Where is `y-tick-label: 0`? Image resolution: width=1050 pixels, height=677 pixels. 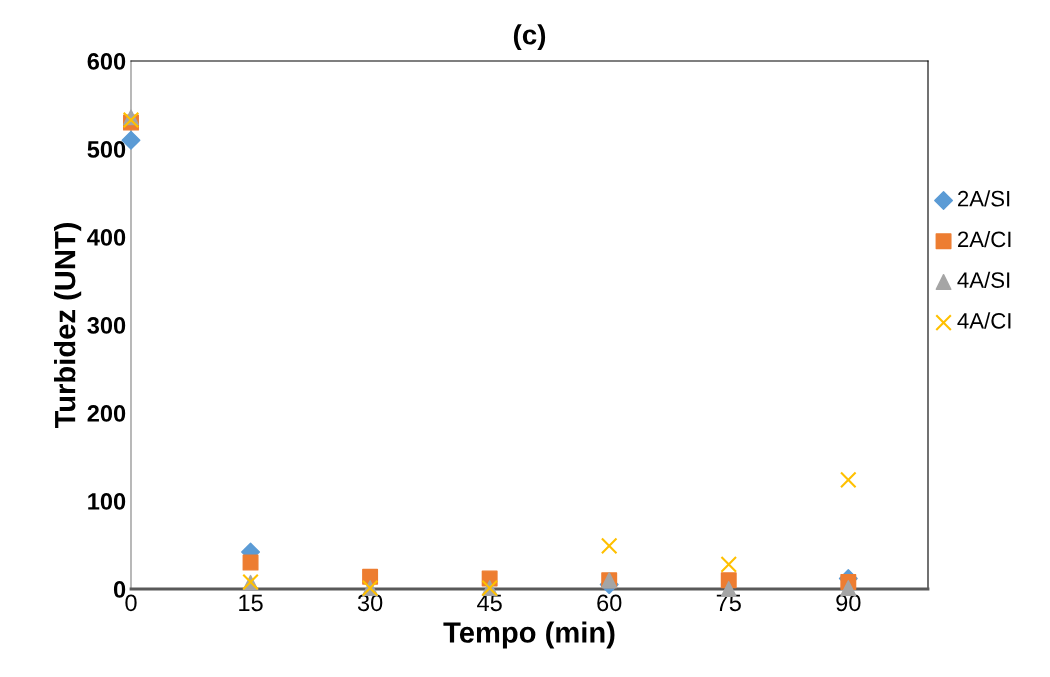
y-tick-label: 0 is located at coordinates (119, 589).